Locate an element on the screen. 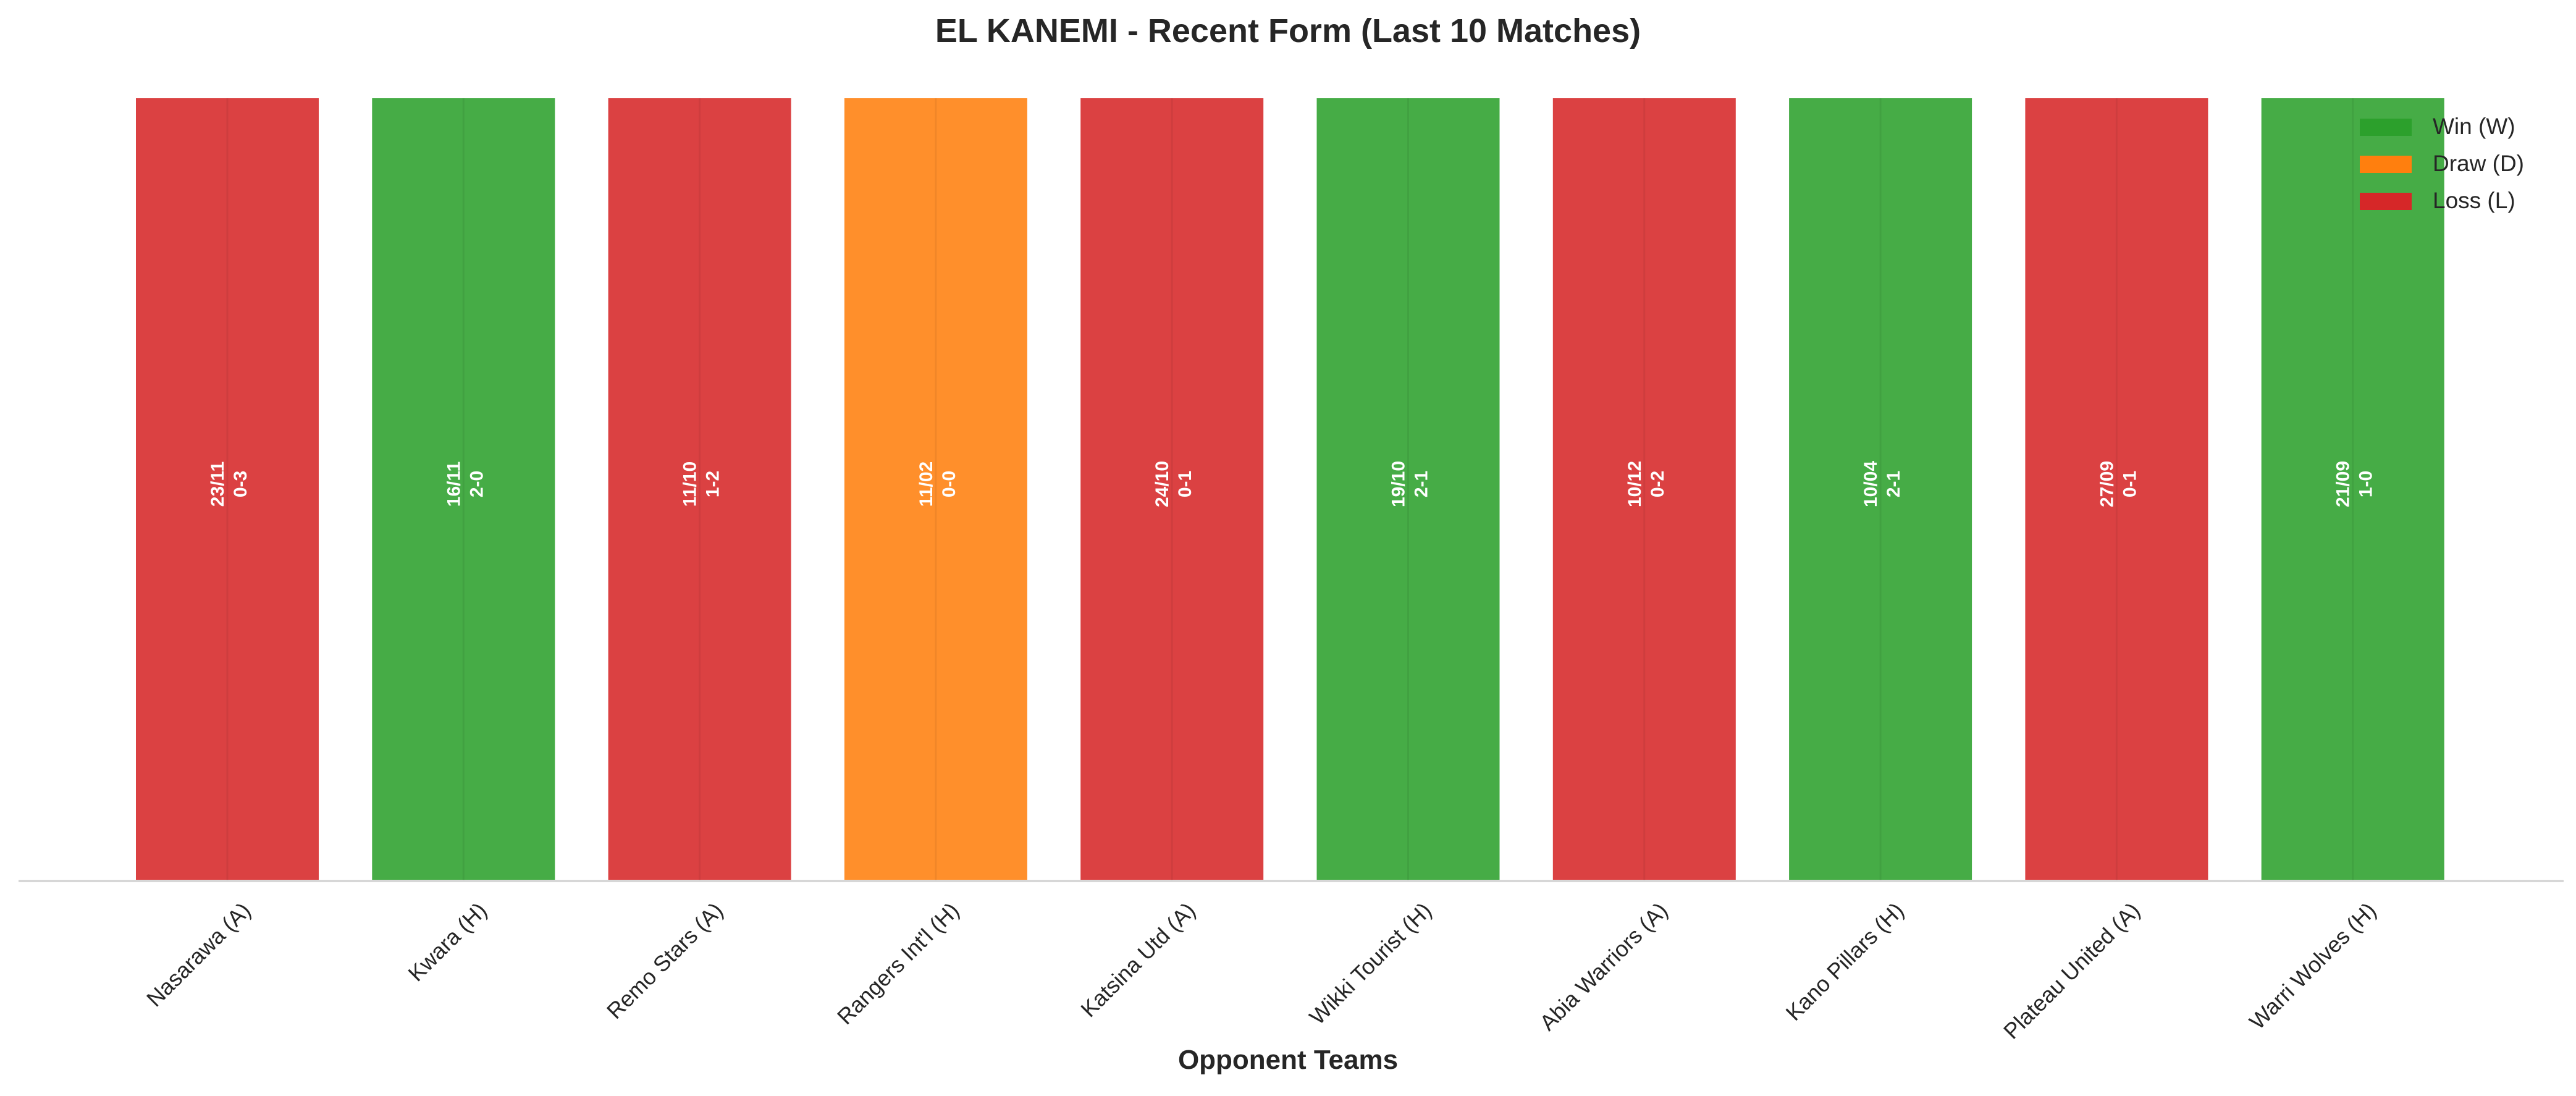  x-tick-label: Wikki Tourist (H) is located at coordinates (1370, 964).